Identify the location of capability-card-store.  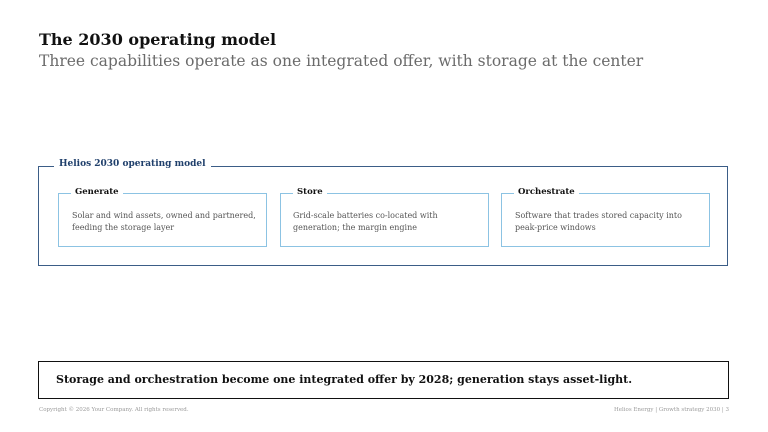
(384, 220).